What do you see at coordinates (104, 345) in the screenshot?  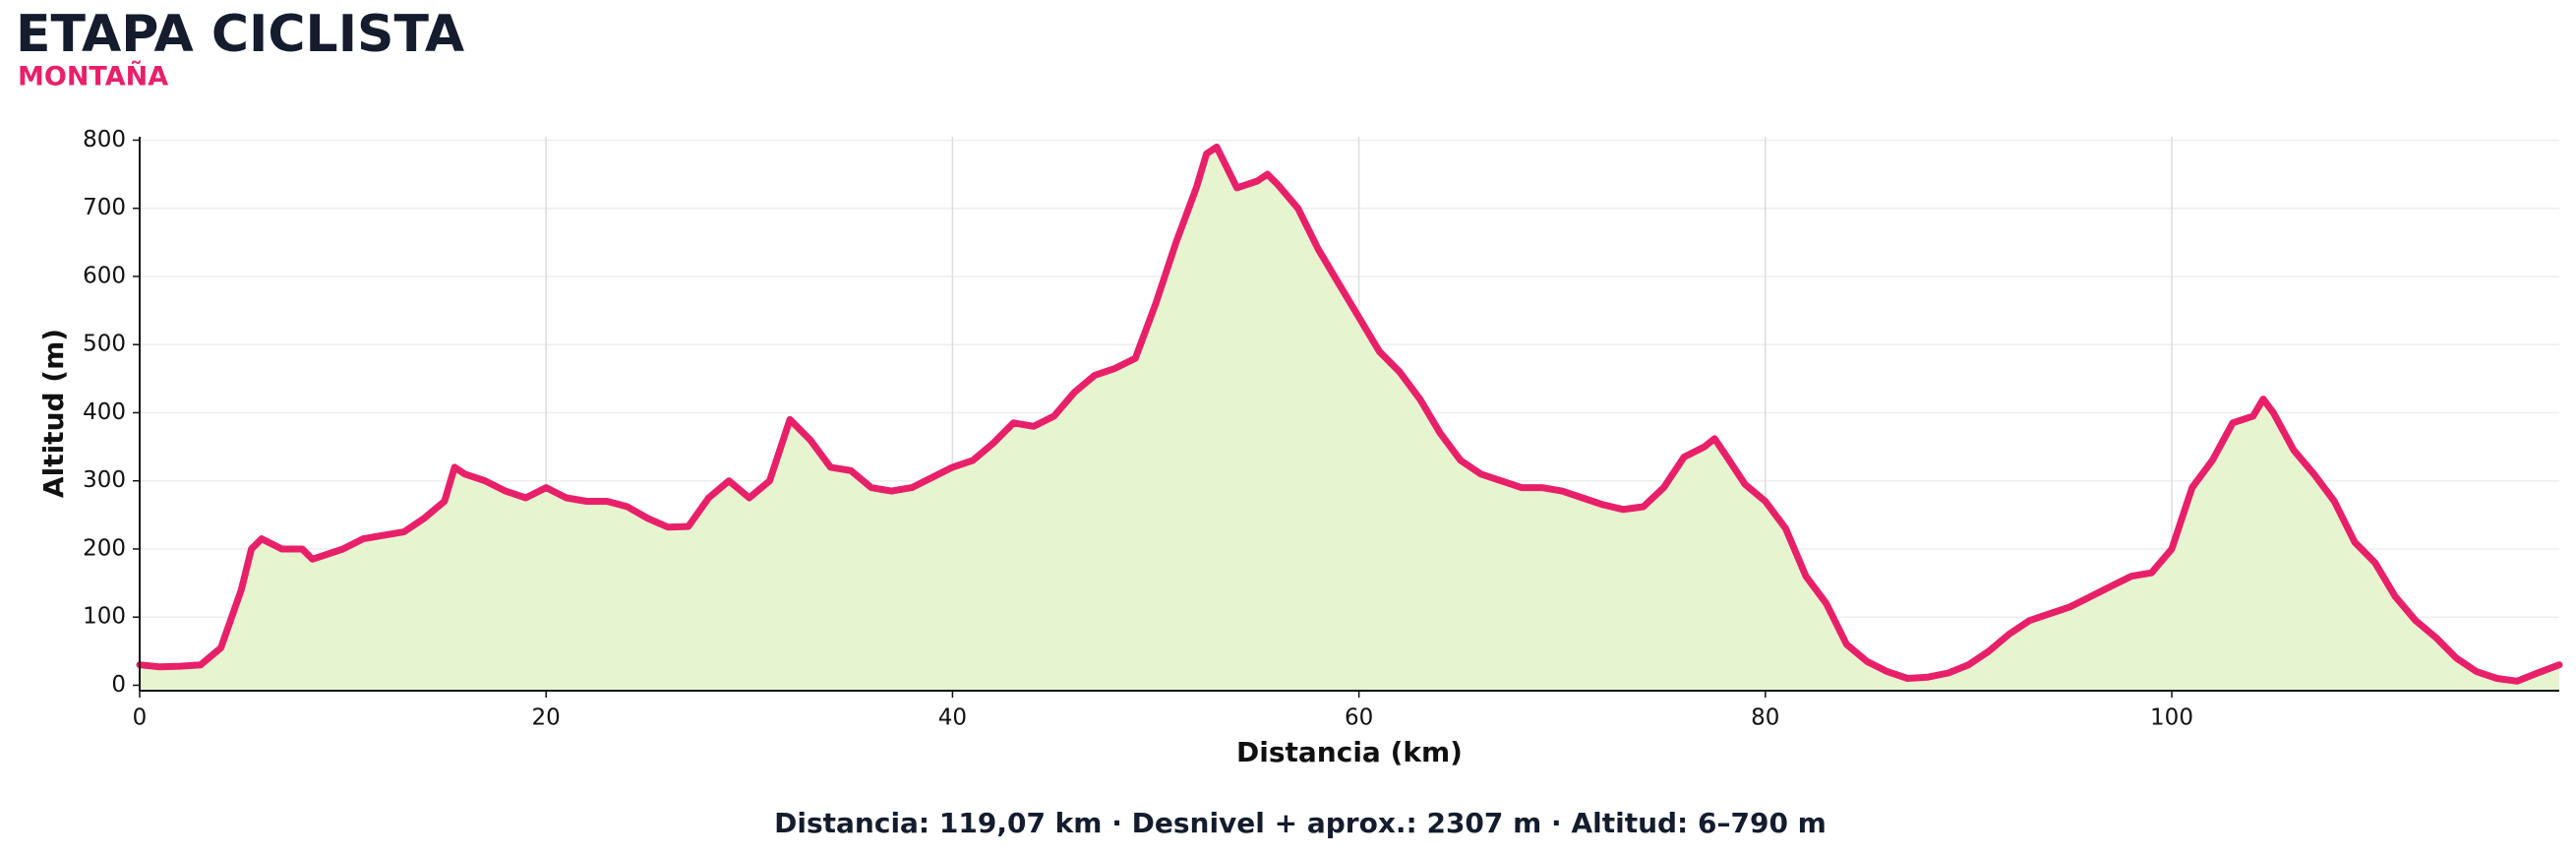 I see `y-tick-label: 500` at bounding box center [104, 345].